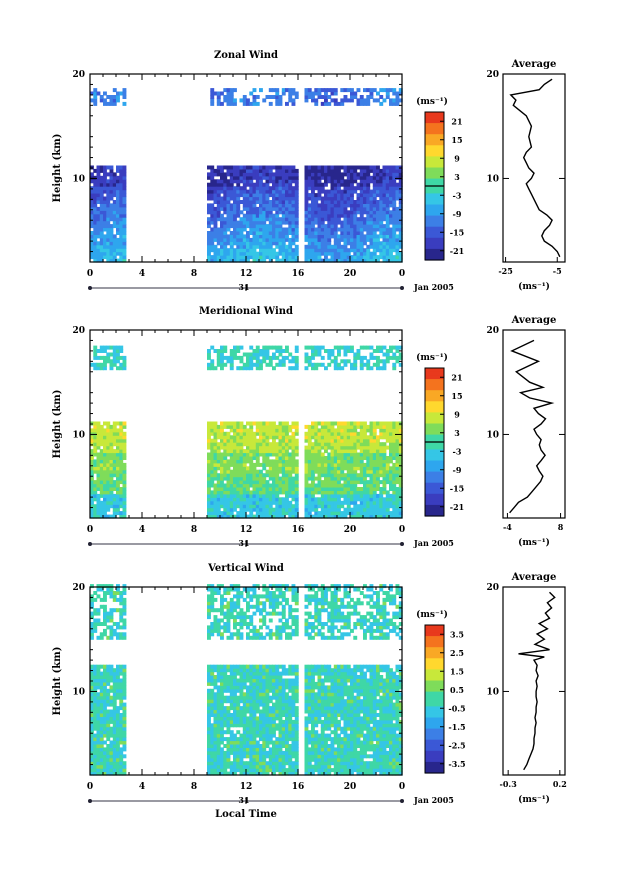  Describe the element at coordinates (246, 432) in the screenshot. I see `heatmap-cells` at that location.